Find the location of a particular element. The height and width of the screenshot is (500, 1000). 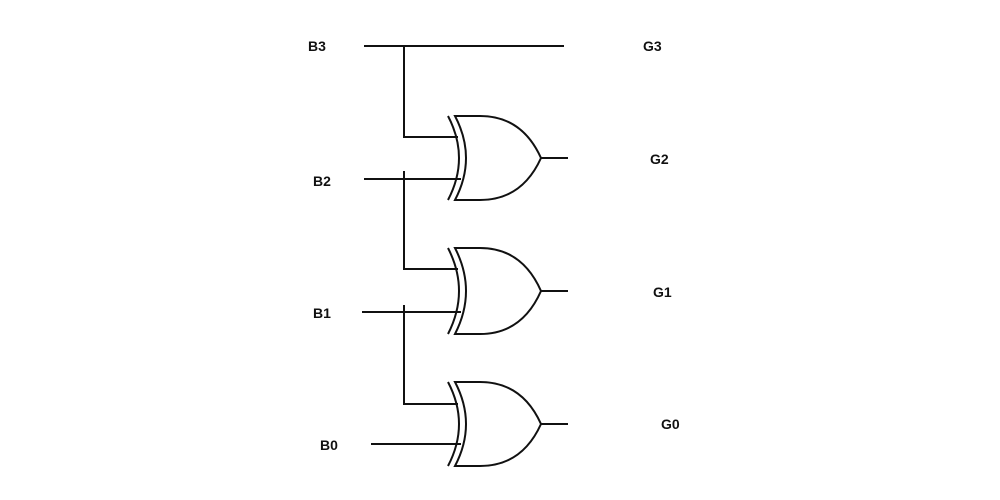

xor-gate-g0-back-curve is located at coordinates (453, 424).